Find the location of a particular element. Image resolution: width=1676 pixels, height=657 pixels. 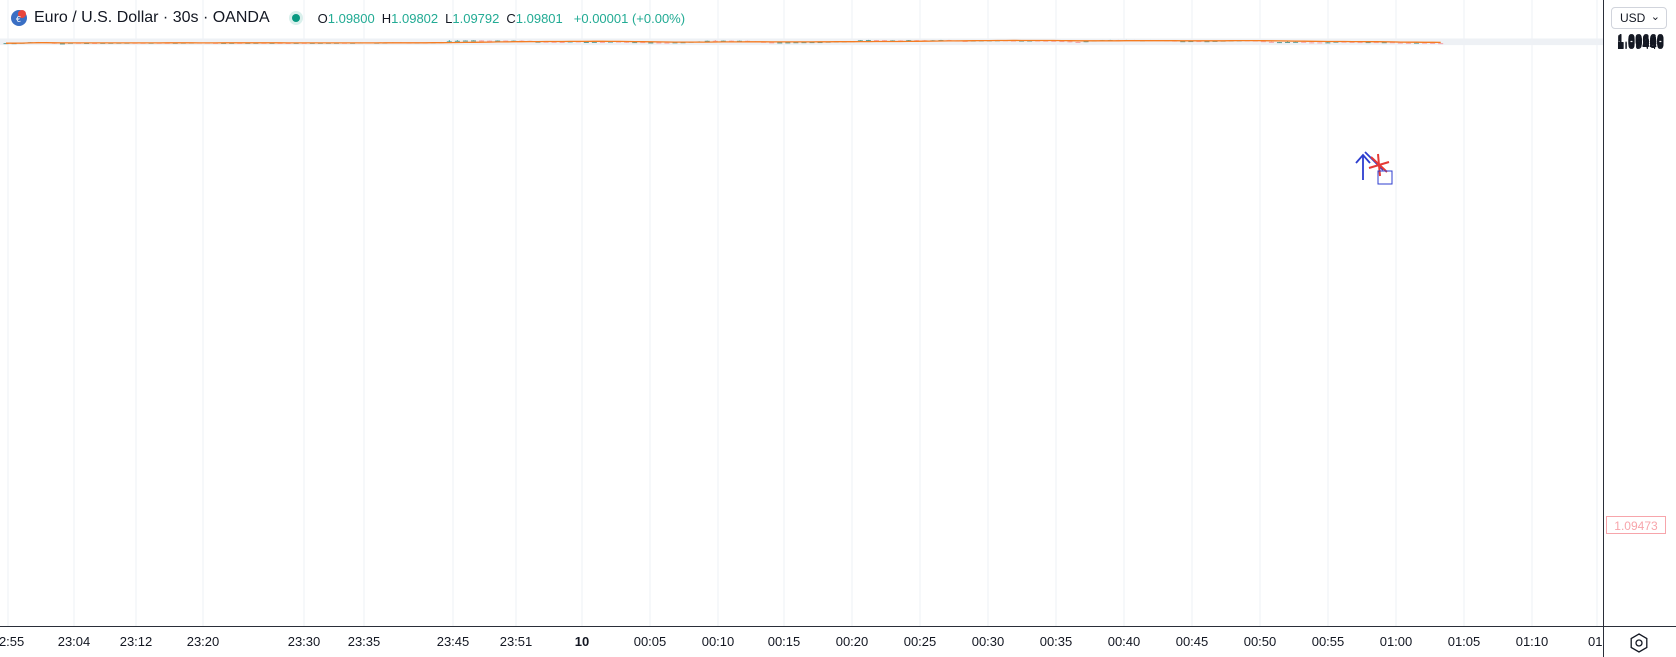

time-tick-label: 00:40 is located at coordinates (1124, 641).